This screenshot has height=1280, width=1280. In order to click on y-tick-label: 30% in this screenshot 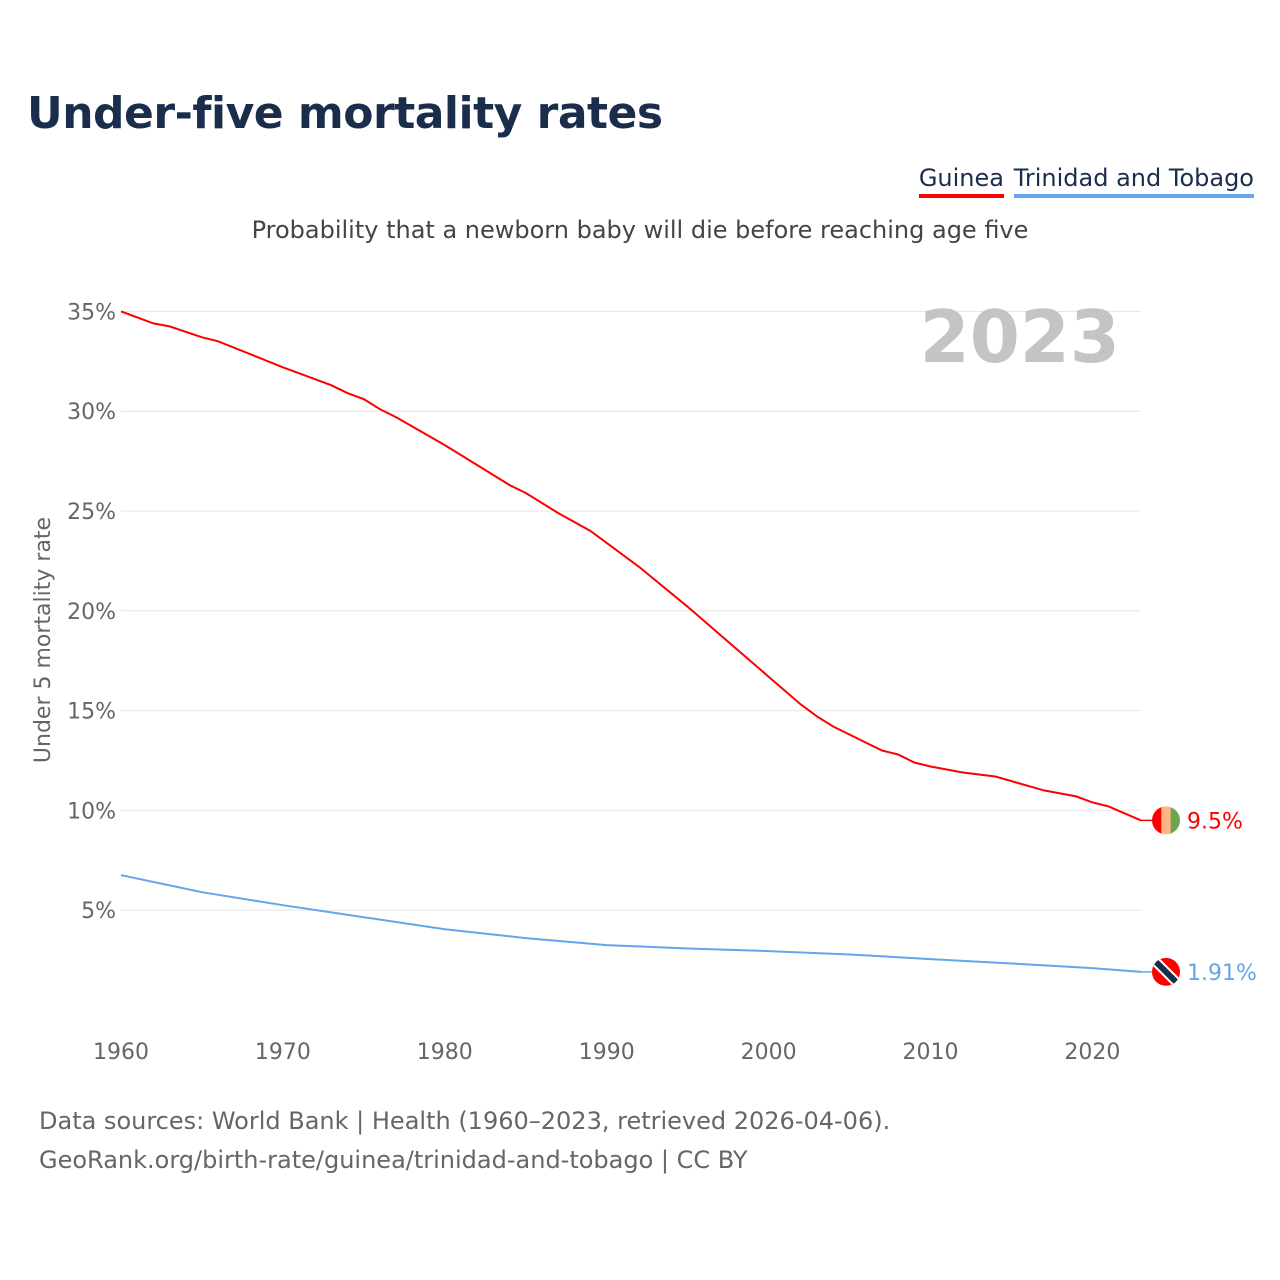, I will do `click(91, 412)`.